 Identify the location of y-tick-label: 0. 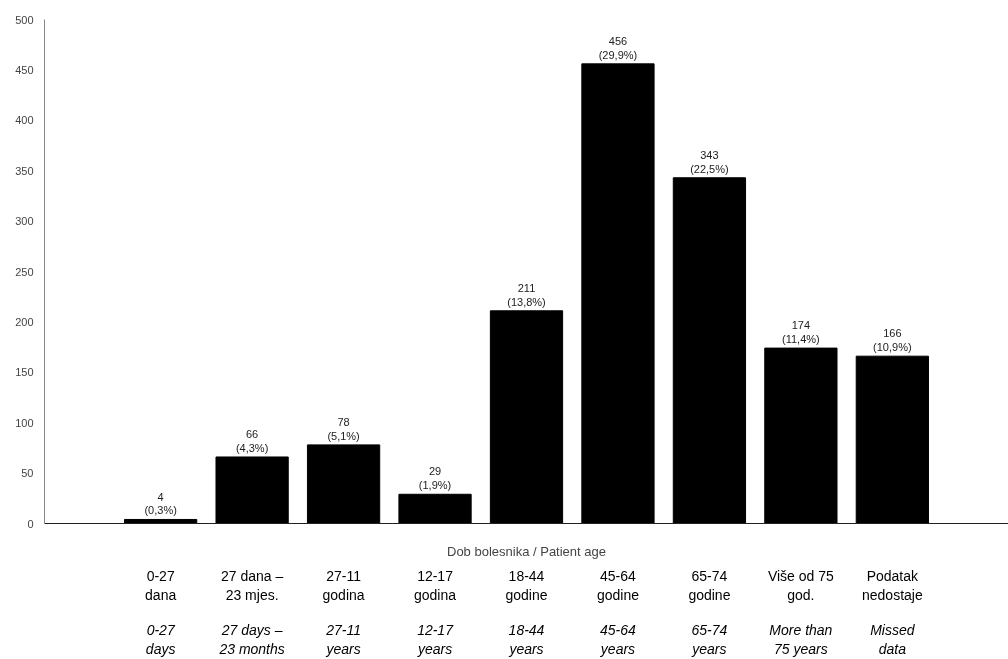
(30, 523).